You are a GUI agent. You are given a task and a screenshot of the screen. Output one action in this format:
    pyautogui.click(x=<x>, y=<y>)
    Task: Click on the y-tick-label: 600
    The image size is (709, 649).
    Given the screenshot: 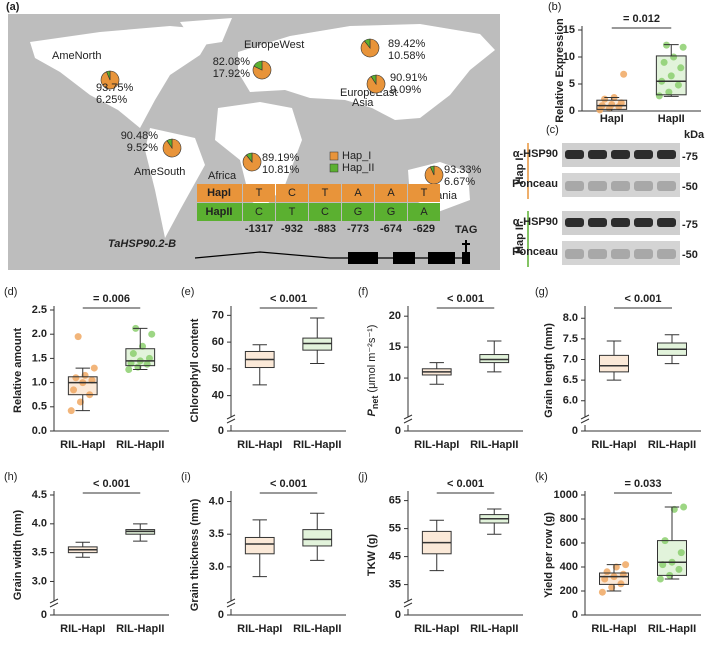 What is the action you would take?
    pyautogui.click(x=569, y=543)
    